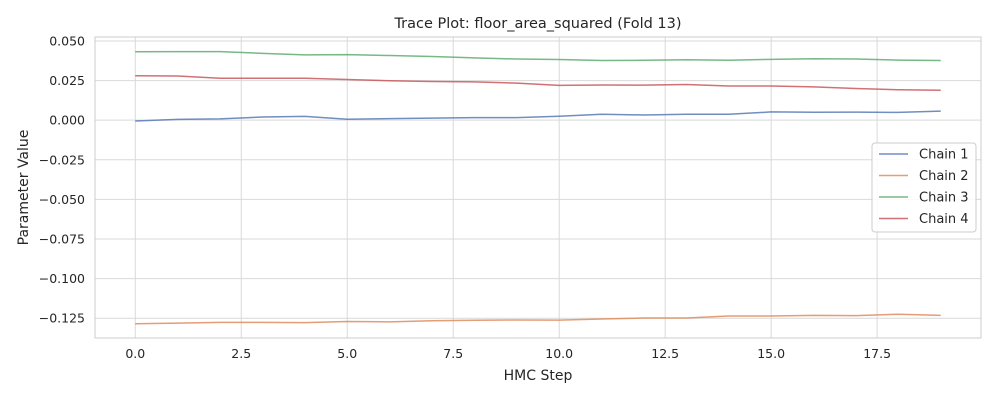  I want to click on y-tick-label: 0.025, so click(67, 80).